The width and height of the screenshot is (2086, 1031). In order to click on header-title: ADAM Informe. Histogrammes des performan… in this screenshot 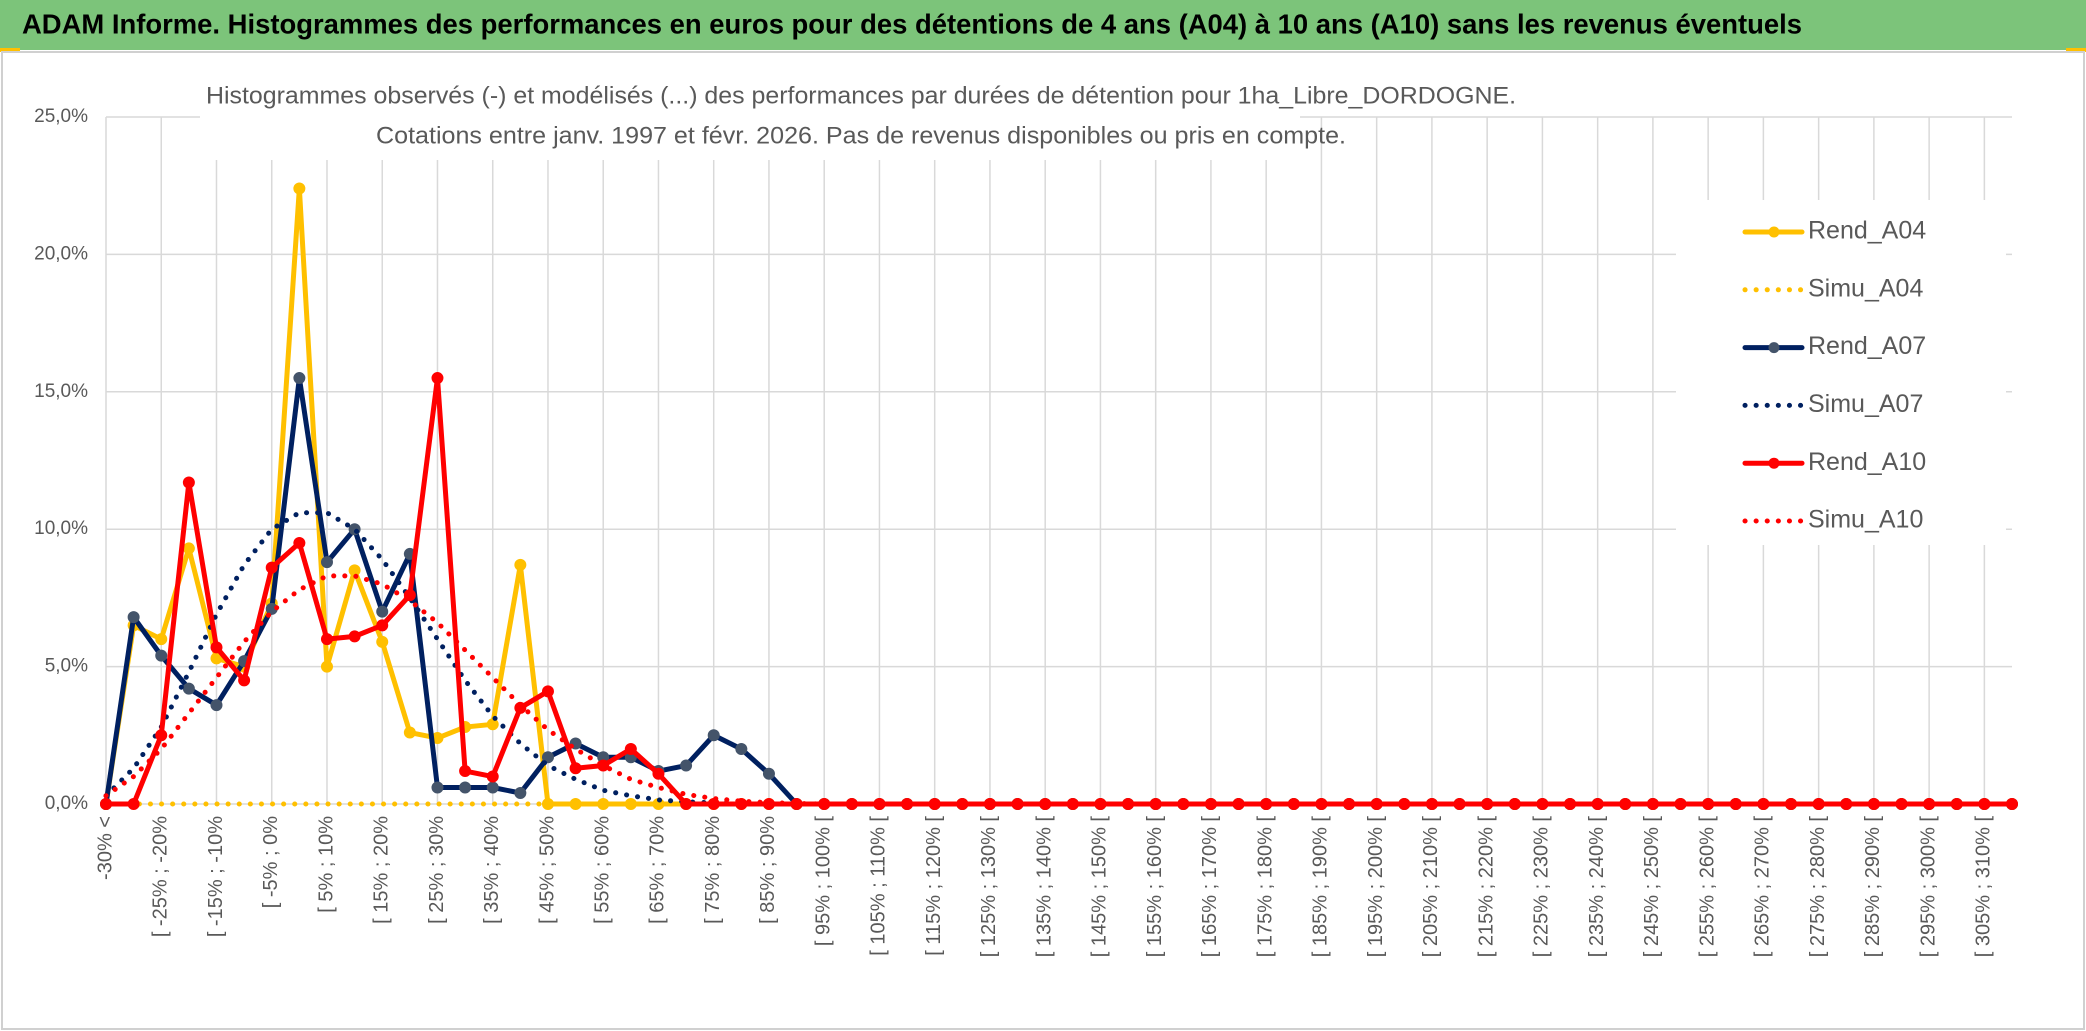, I will do `click(912, 23)`.